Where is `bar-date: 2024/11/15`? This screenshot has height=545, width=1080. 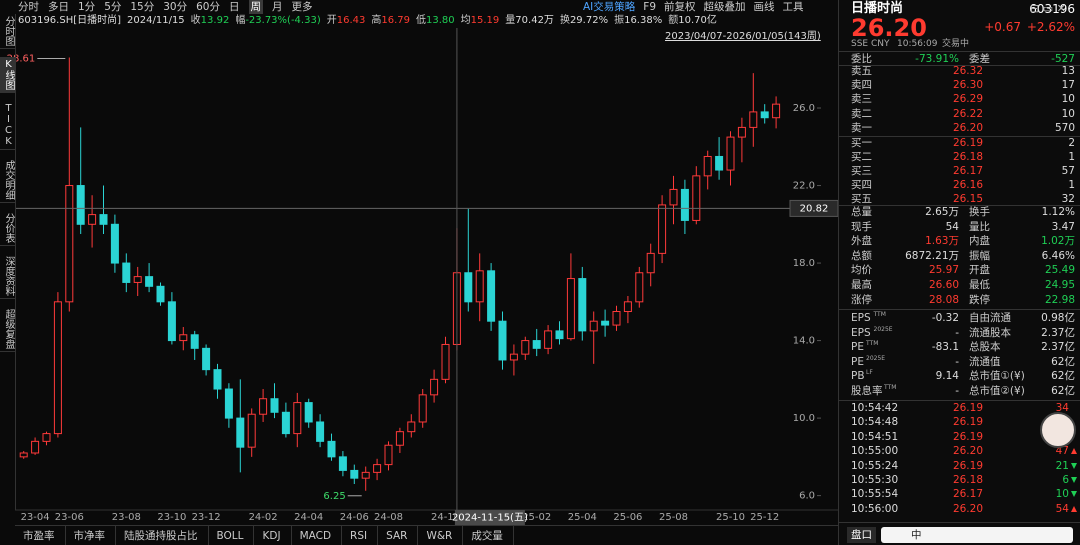 bar-date: 2024/11/15 is located at coordinates (156, 20).